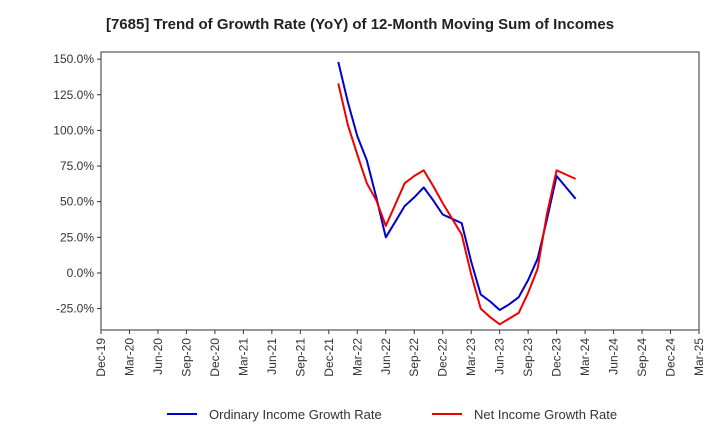  What do you see at coordinates (414, 357) in the screenshot?
I see `x-tick-label: Sep-22` at bounding box center [414, 357].